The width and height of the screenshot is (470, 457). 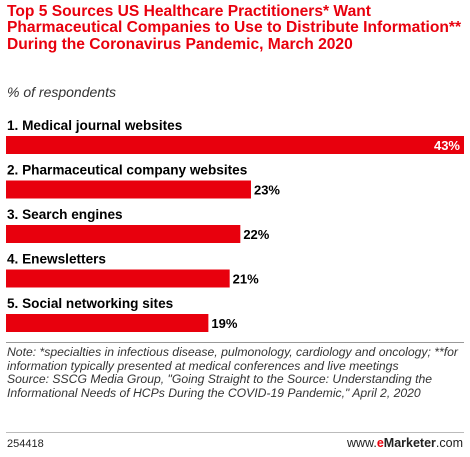 I want to click on chart-subtitle: % of respondents, so click(x=61, y=92).